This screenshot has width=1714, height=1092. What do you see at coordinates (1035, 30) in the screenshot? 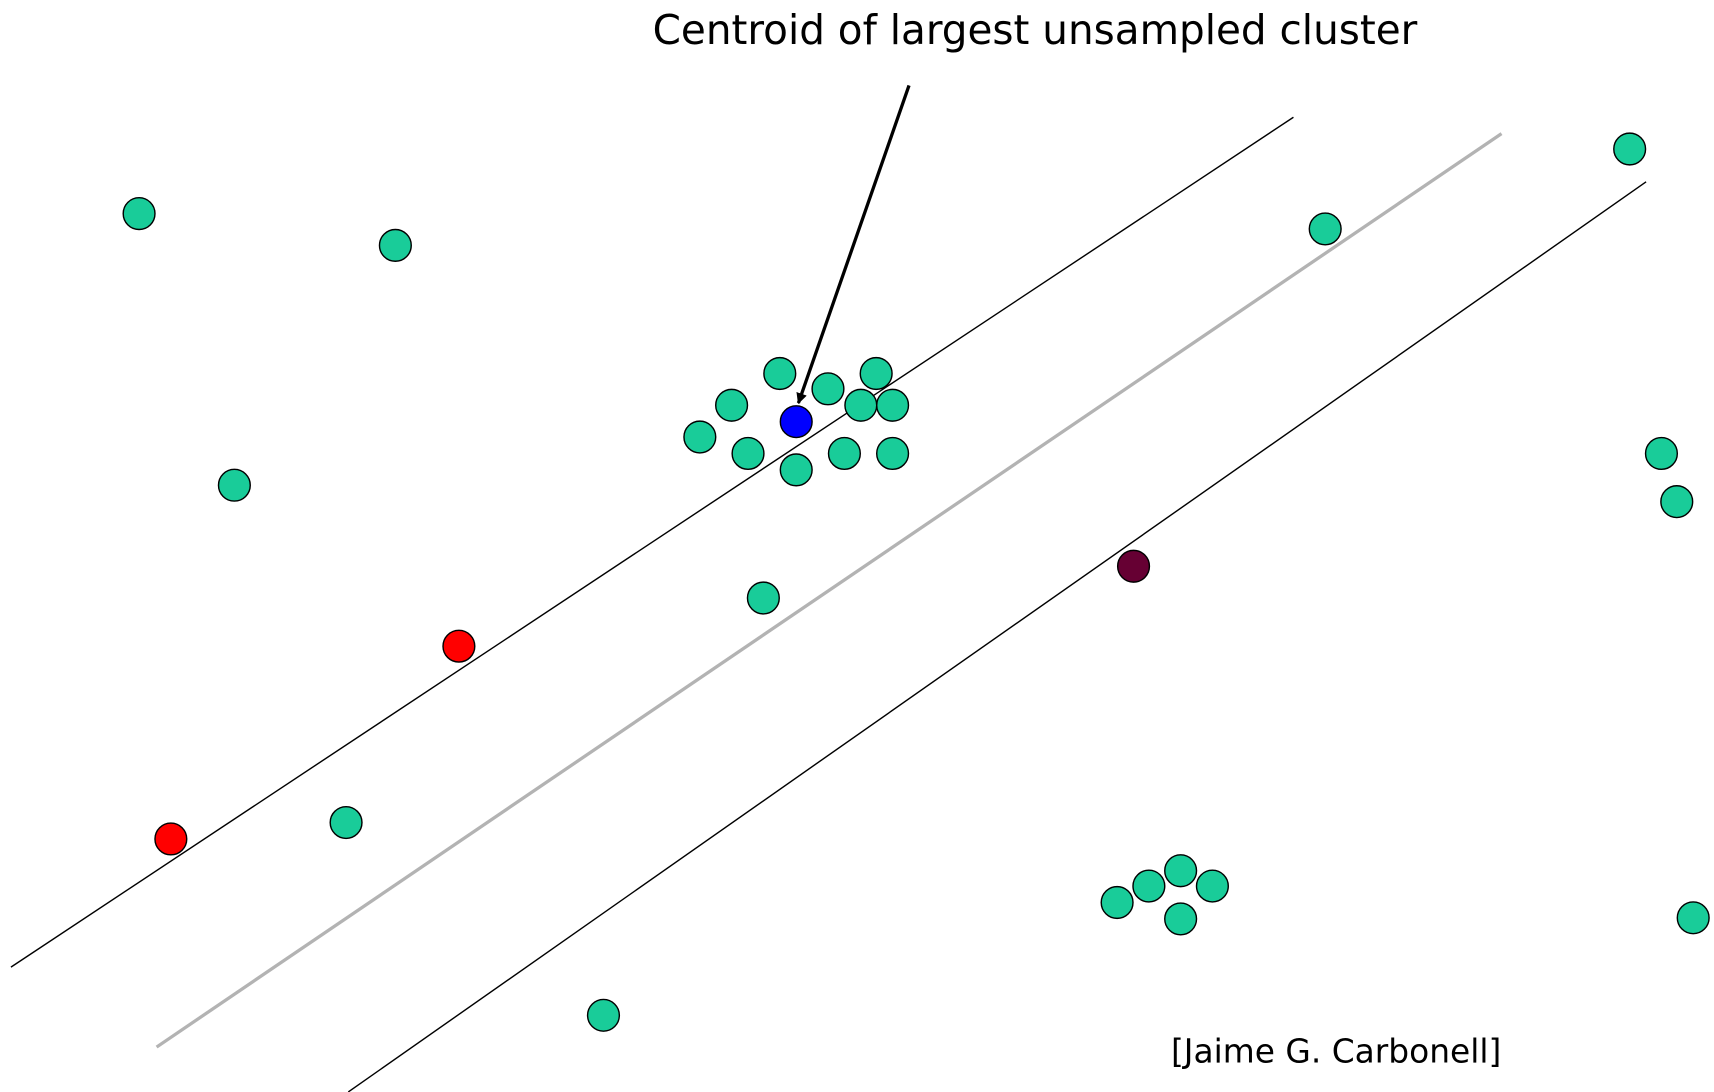
I see `annotation: Centroid of largest unsampled cluster` at bounding box center [1035, 30].